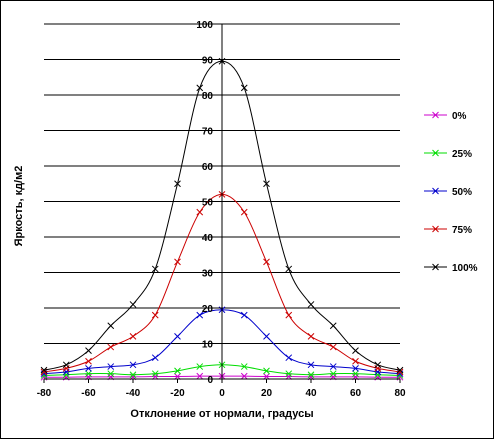 This screenshot has height=439, width=494. I want to click on x-tick-label-0: 0, so click(222, 393).